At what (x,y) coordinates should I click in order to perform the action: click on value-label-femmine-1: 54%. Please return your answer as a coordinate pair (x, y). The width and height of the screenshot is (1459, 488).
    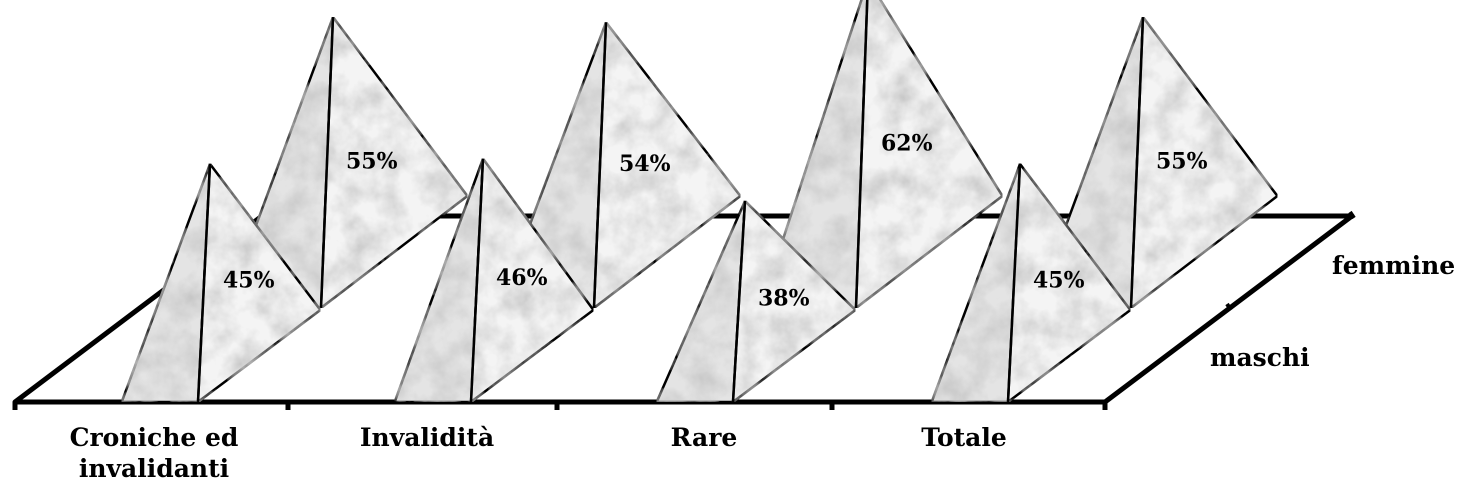
    Looking at the image, I should click on (645, 164).